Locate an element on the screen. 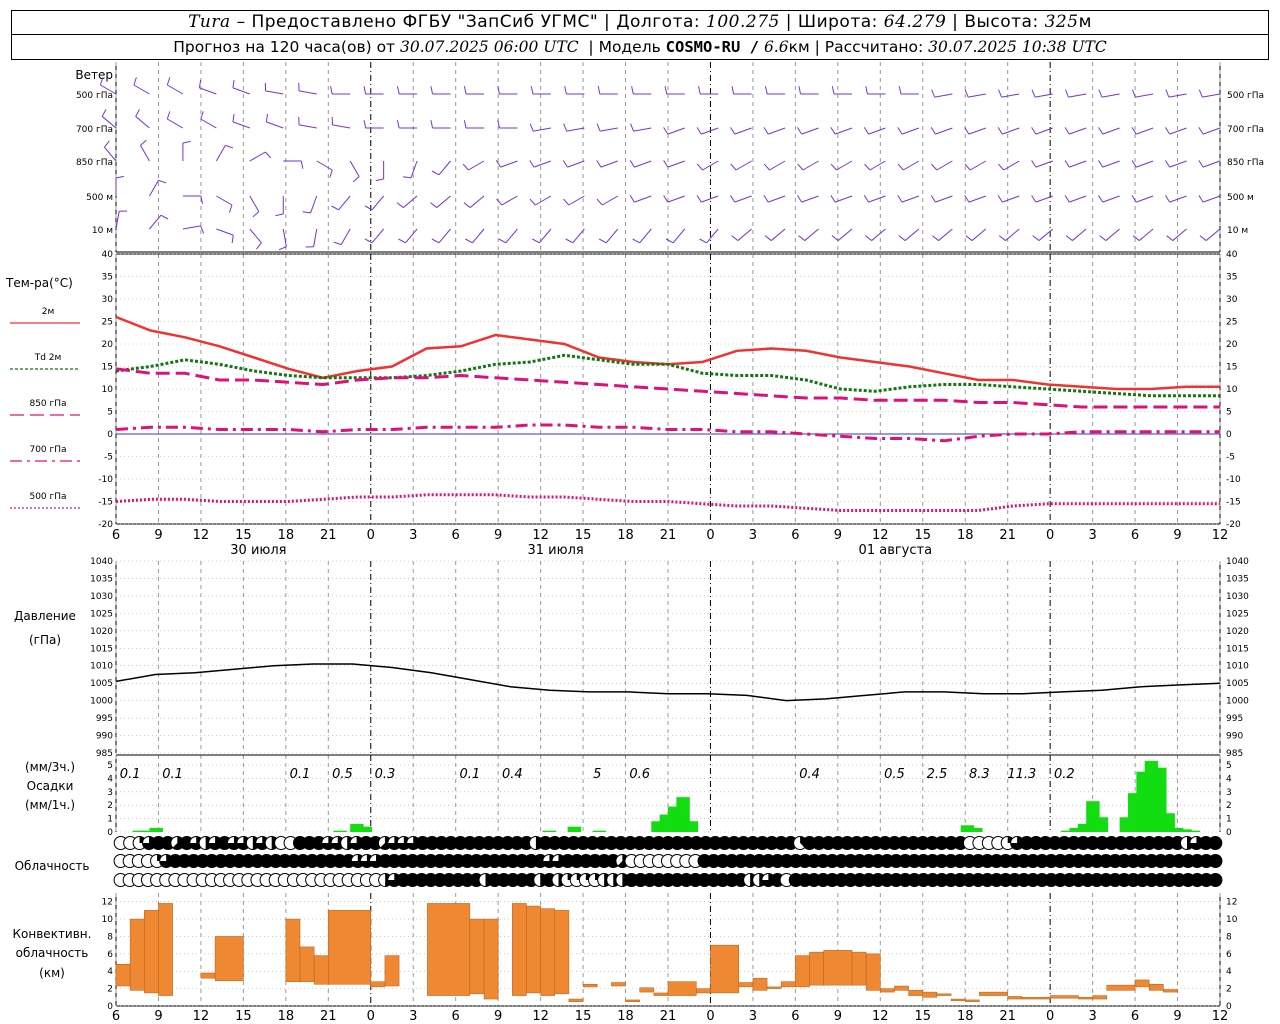  lon-label: Долгота: is located at coordinates (658, 22).